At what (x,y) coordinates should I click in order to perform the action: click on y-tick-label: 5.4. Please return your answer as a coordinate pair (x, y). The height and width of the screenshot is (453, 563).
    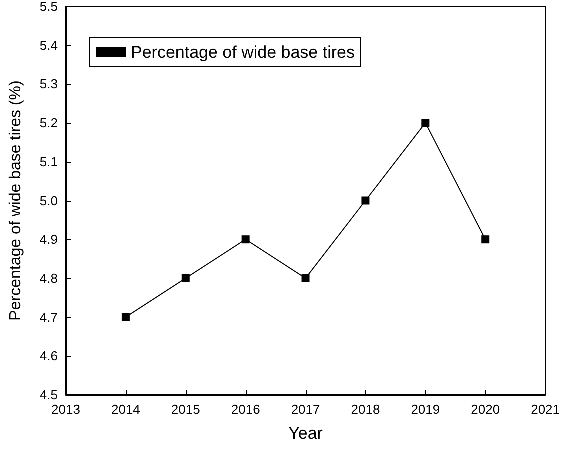
    Looking at the image, I should click on (49, 45).